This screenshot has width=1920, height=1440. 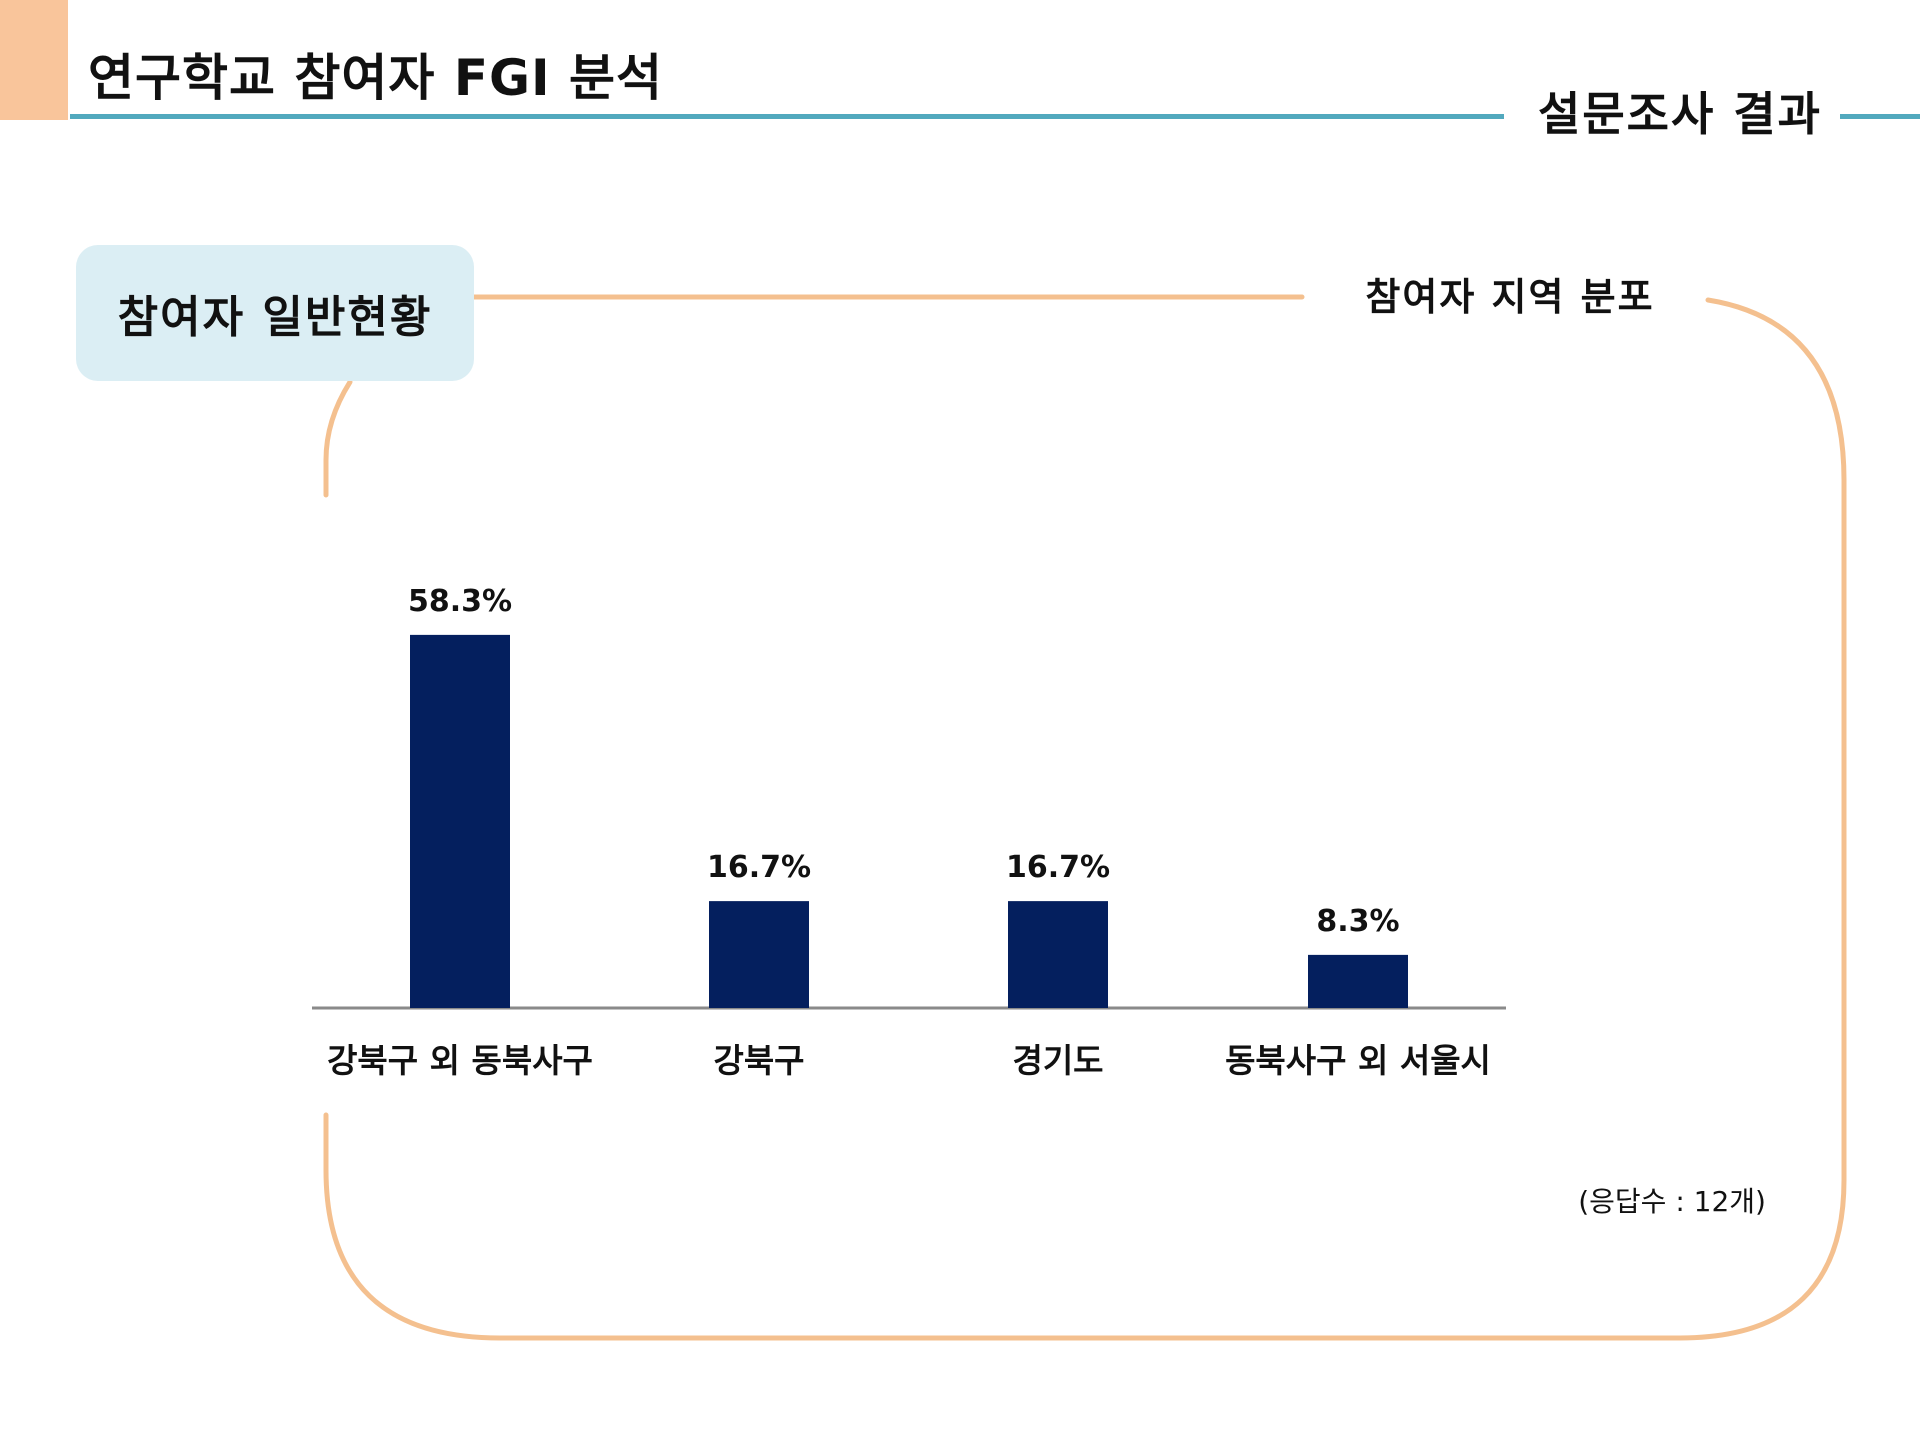 I want to click on panel-tag: 참여자 일반현황, so click(x=275, y=313).